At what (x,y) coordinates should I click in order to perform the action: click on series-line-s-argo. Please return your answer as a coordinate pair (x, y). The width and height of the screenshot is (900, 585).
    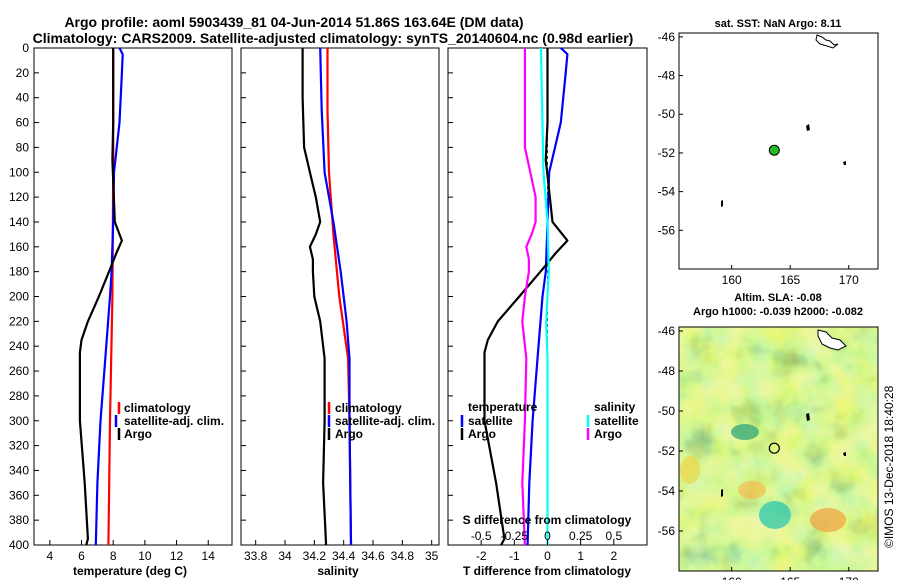
    Looking at the image, I should click on (529, 296).